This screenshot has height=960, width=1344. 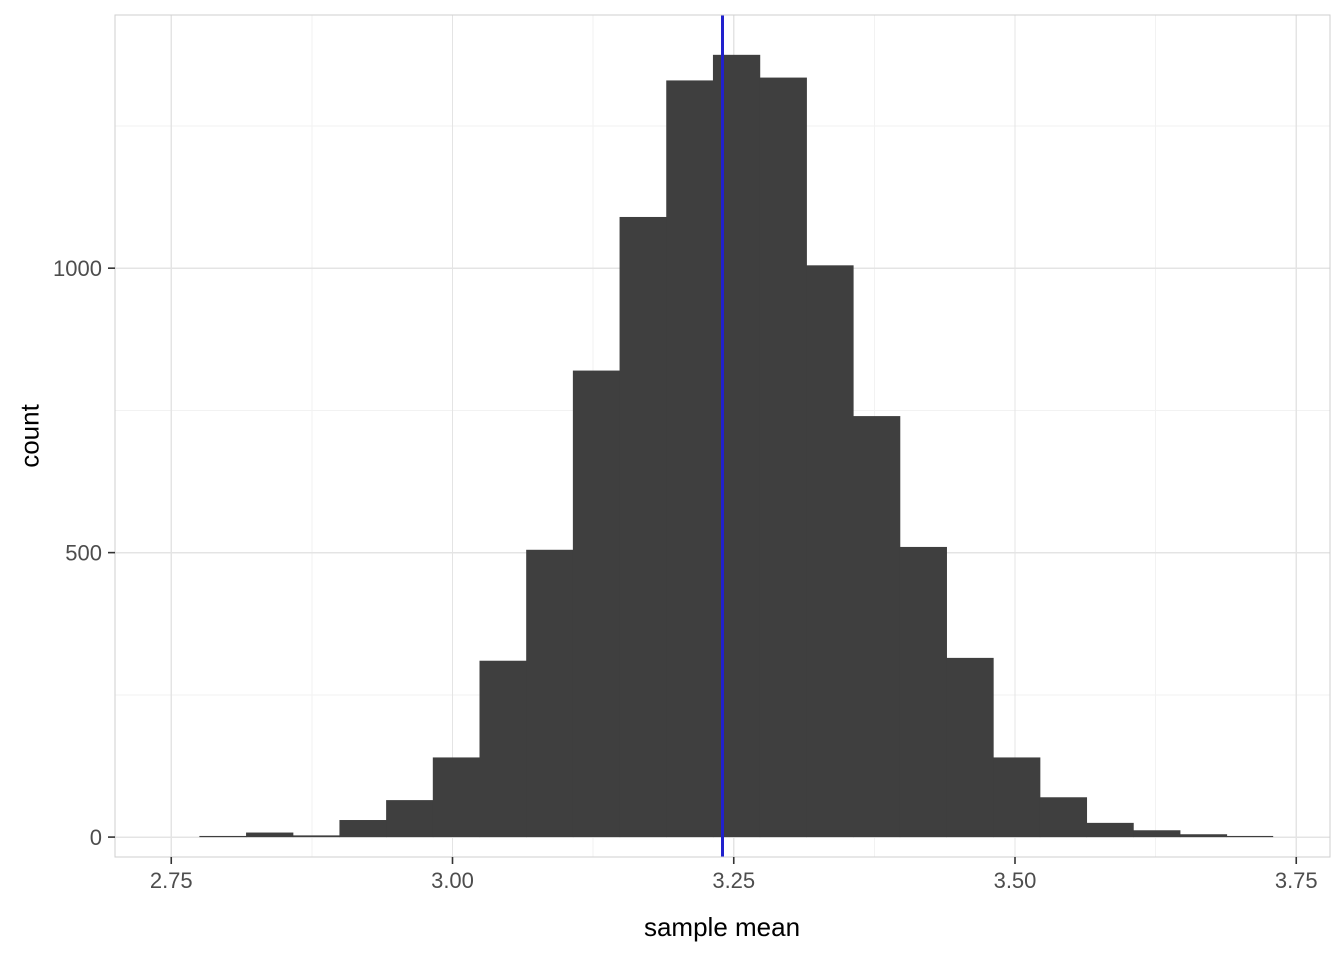 I want to click on x-axis-title: sample mean, so click(x=722, y=927).